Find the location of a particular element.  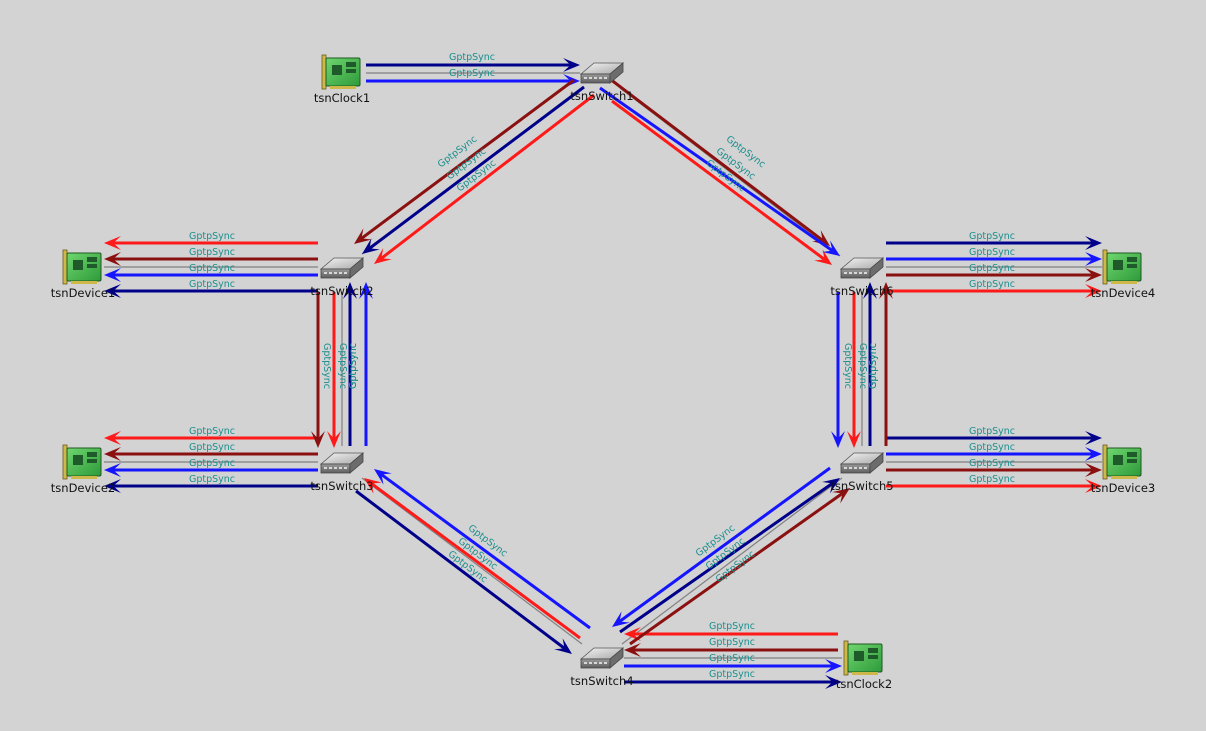

node-tsnswitch5: tsnSwitch5 is located at coordinates (862, 472).